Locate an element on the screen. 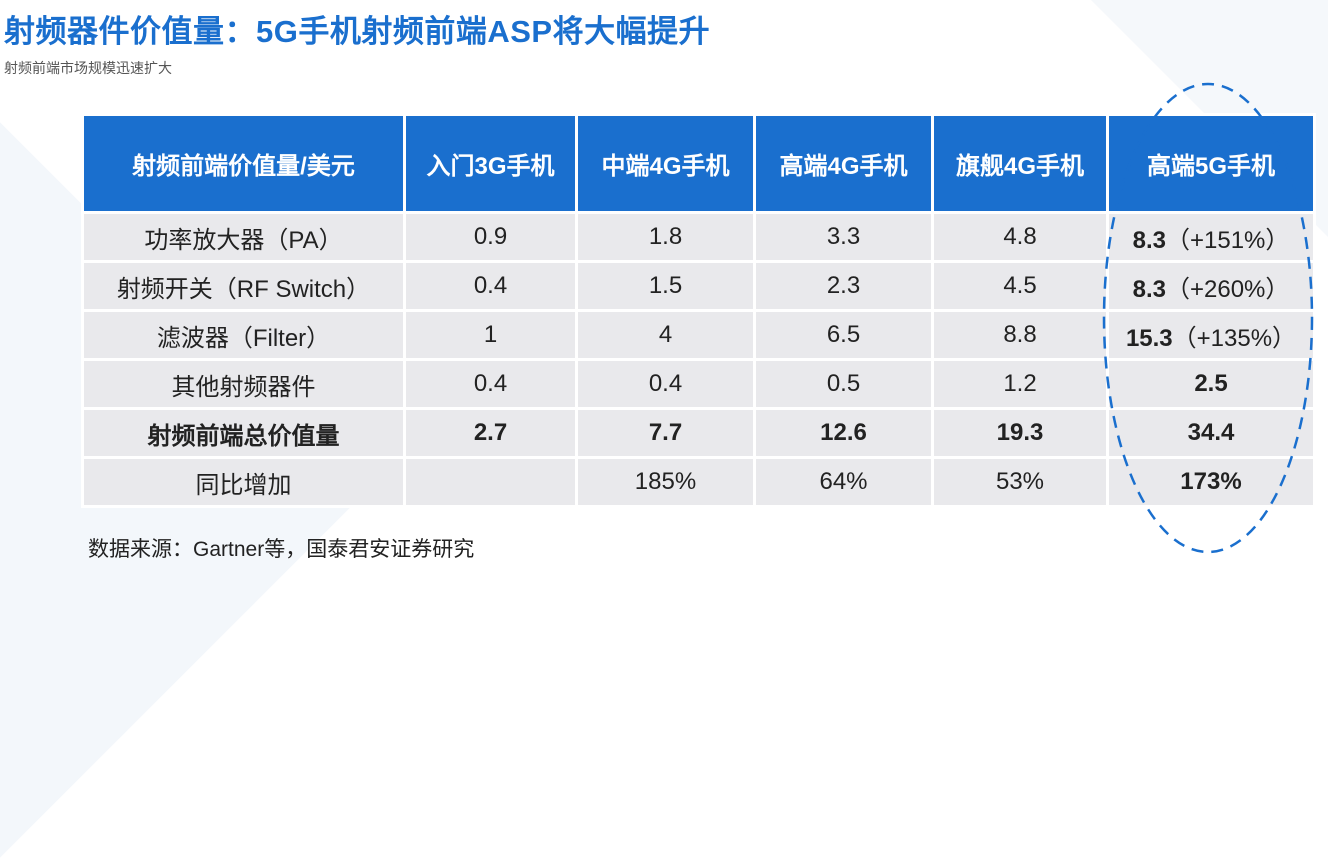 This screenshot has height=858, width=1328. table-row: 滤波器（Filter） 1 4 6.5 8.8 15.3（+135%） is located at coordinates (698, 335).